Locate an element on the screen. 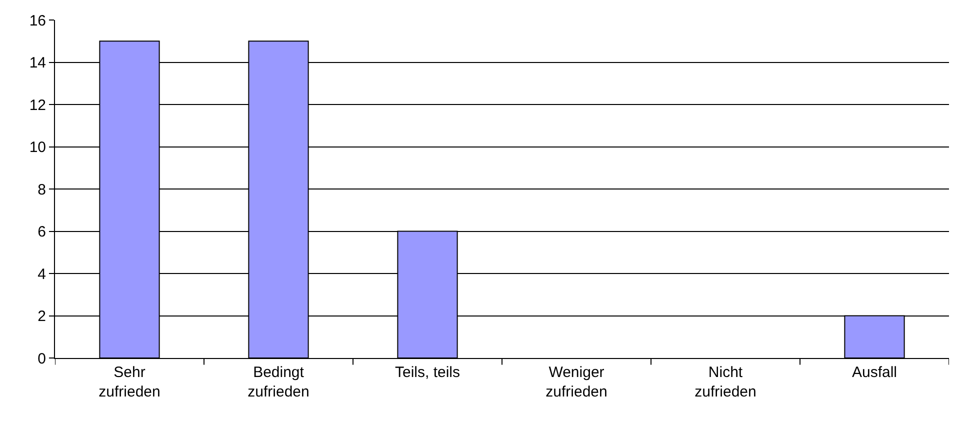  y-tick-label: 12 is located at coordinates (37, 105).